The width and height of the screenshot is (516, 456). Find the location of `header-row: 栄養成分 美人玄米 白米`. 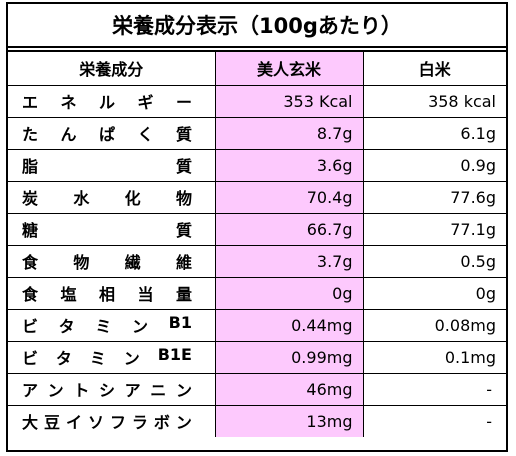

header-row: 栄養成分 美人玄米 白米 is located at coordinates (257, 68).